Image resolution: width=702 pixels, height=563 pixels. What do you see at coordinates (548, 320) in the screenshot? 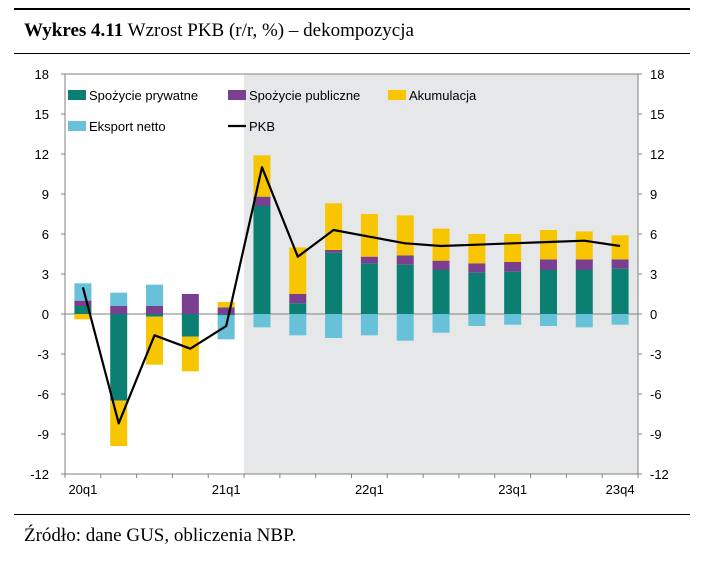
I see `bar-eksport-23q2` at bounding box center [548, 320].